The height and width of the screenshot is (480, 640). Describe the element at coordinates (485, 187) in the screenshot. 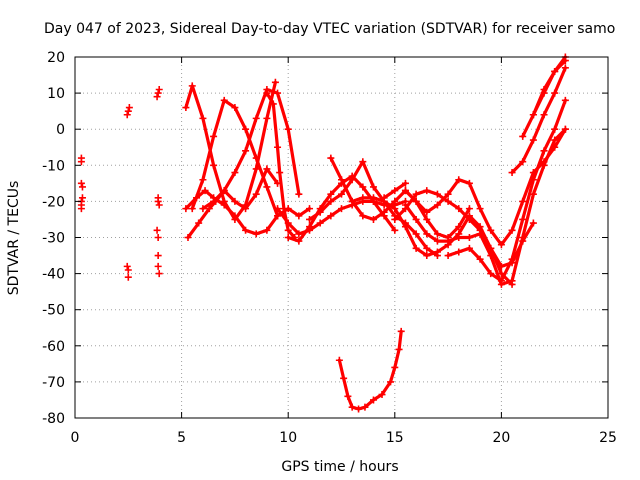

I see `series-arc-m` at that location.